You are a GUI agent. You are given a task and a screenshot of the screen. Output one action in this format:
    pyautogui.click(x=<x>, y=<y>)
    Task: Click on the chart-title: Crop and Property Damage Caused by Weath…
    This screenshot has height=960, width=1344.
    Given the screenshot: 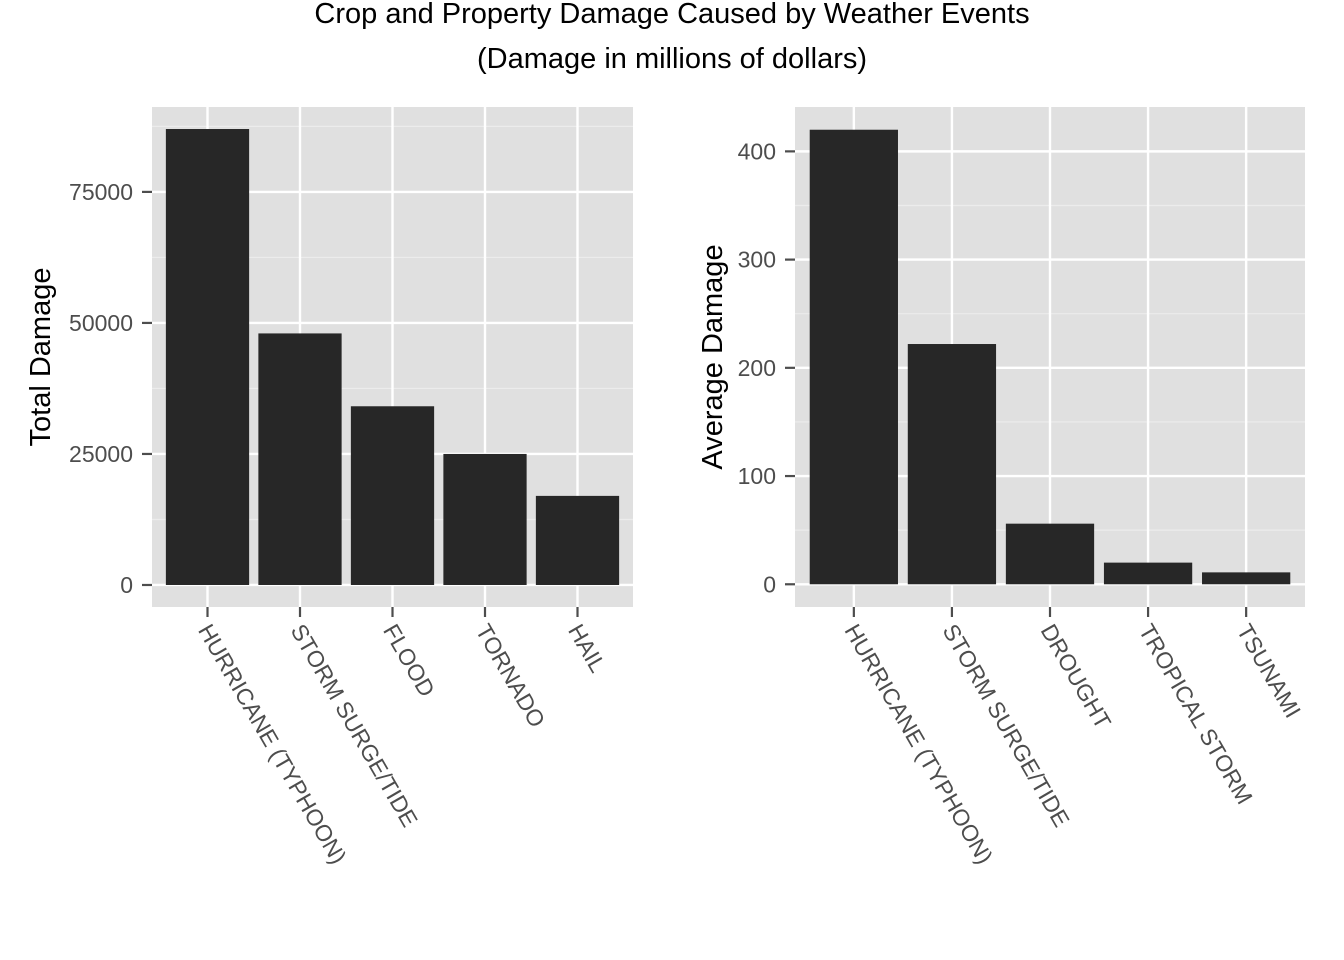 What is the action you would take?
    pyautogui.click(x=671, y=15)
    